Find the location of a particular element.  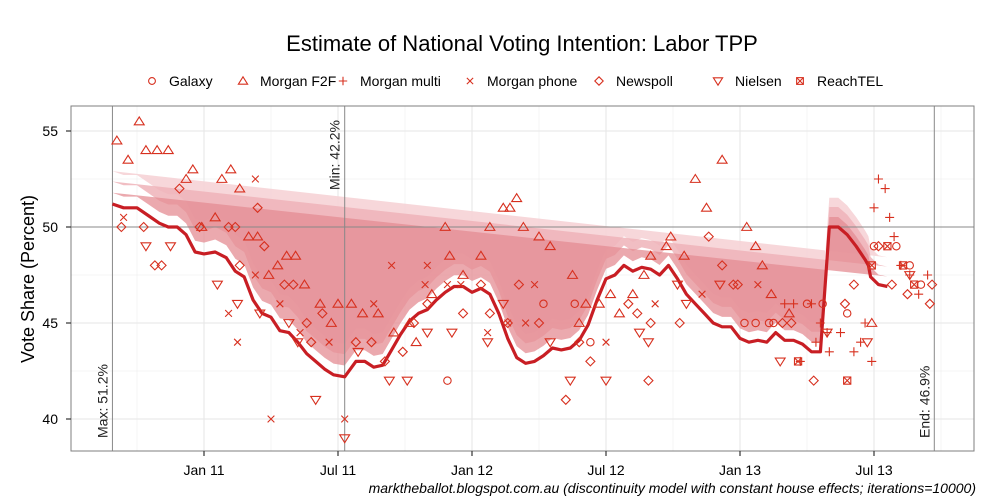

x-tick-label: Jul 12 is located at coordinates (606, 470).